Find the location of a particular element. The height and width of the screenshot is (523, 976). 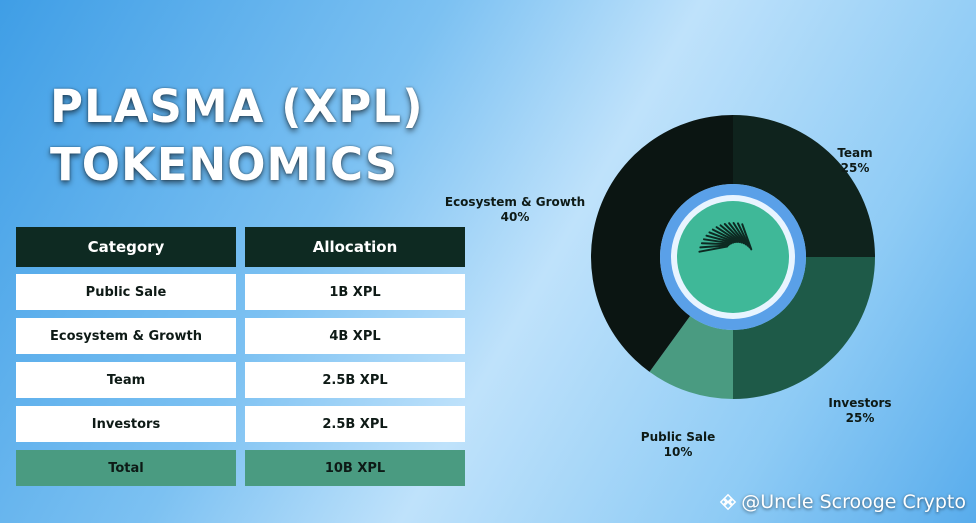

slice-value-label: 40% is located at coordinates (515, 217).